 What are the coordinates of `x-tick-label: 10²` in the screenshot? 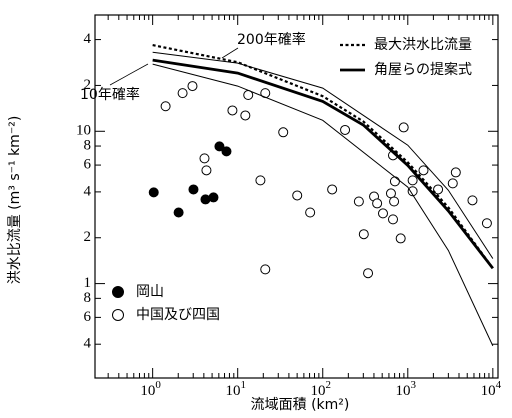 It's located at (320, 389).